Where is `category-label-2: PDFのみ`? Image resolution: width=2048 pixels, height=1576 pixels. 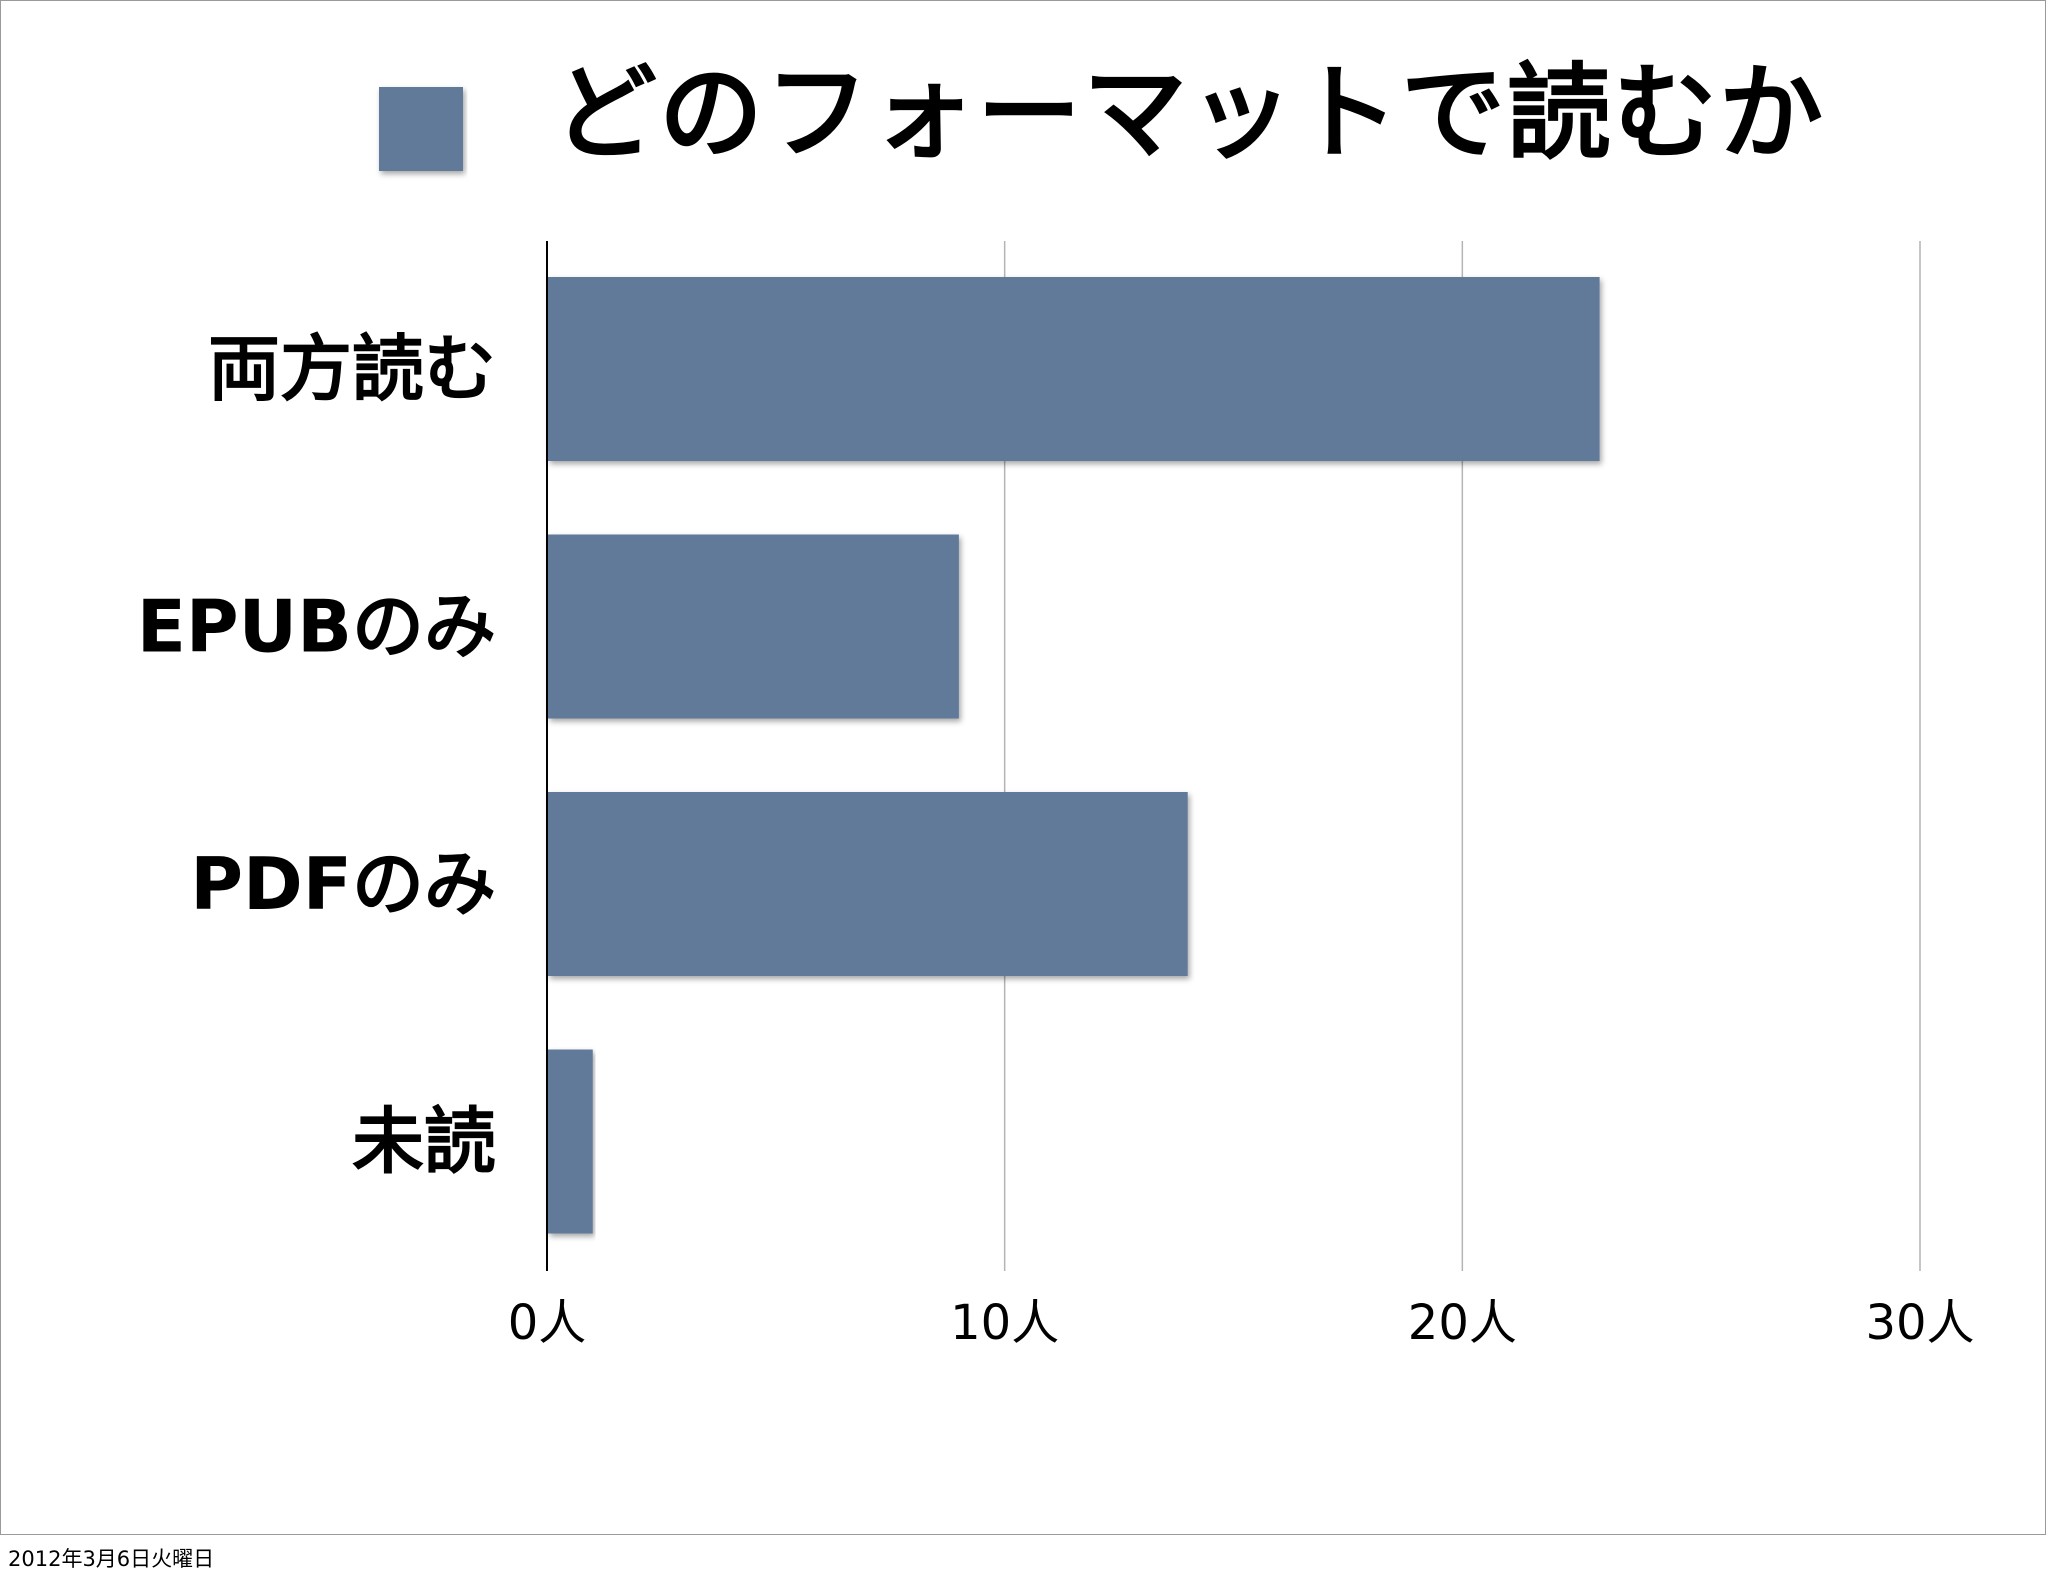 category-label-2: PDFのみ is located at coordinates (343, 884).